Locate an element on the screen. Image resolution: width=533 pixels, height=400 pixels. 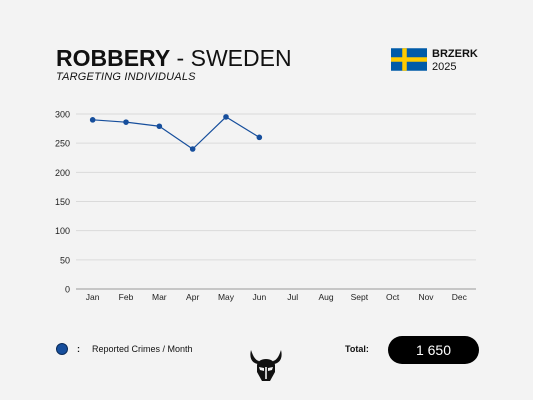
x-tick-label: Apr is located at coordinates (192, 297).